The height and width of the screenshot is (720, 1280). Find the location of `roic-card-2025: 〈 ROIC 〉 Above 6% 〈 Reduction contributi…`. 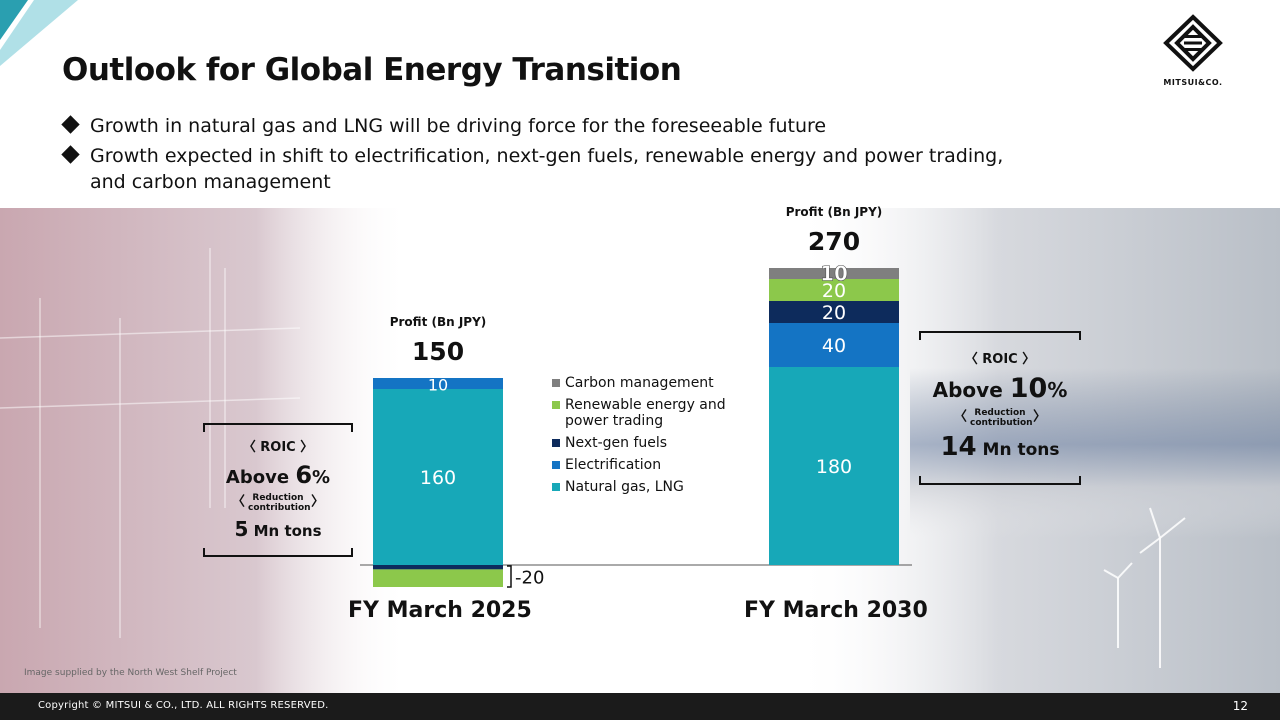

roic-card-2025: 〈 ROIC 〉 Above 6% 〈 Reduction contributi… is located at coordinates (278, 490).